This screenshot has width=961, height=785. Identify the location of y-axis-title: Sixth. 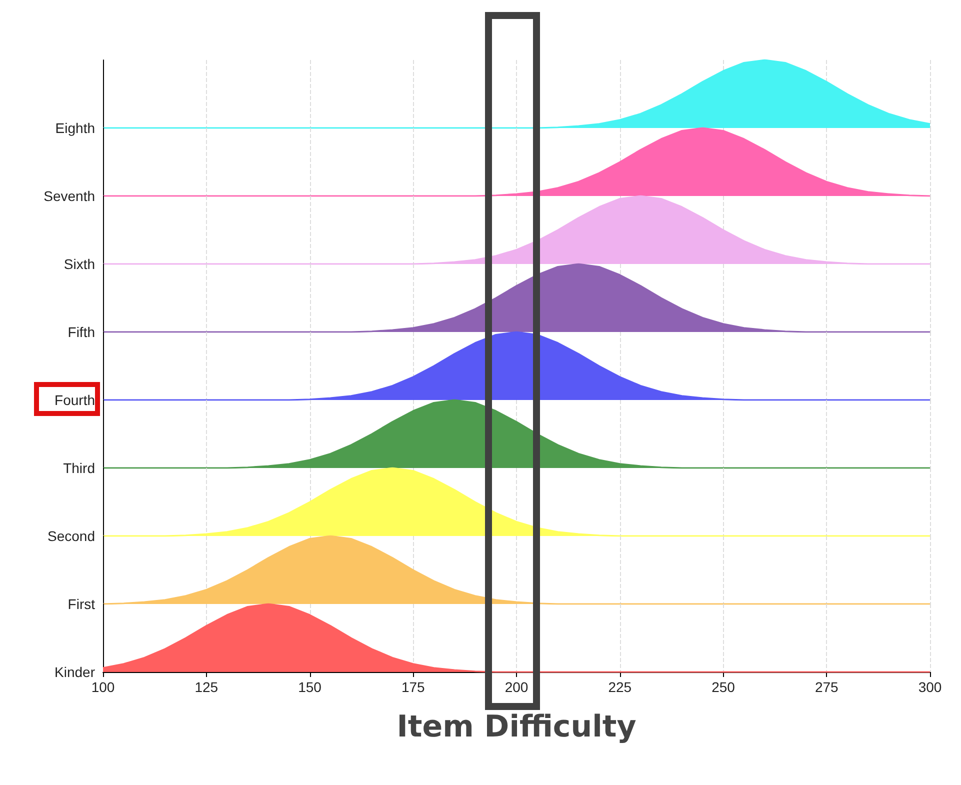
(79, 264).